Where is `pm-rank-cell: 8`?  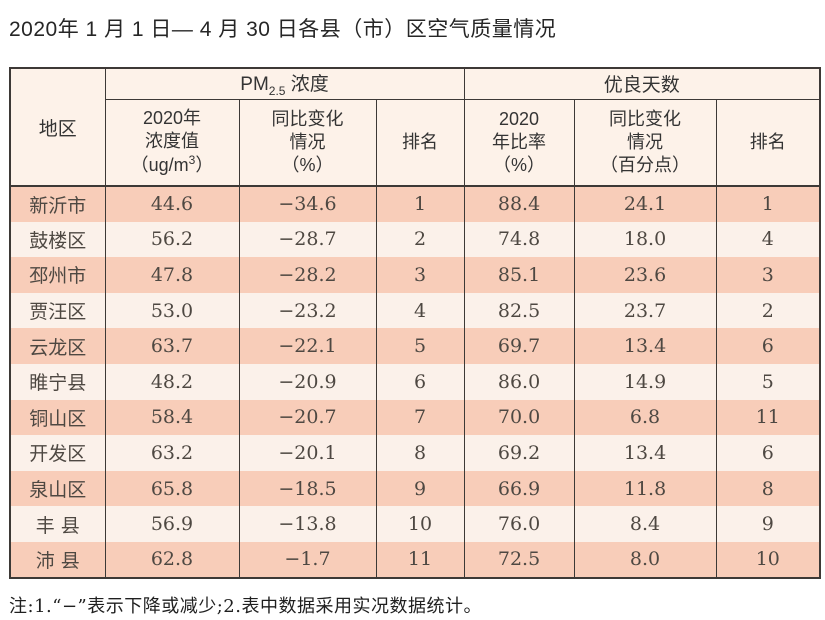
pm-rank-cell: 8 is located at coordinates (420, 453).